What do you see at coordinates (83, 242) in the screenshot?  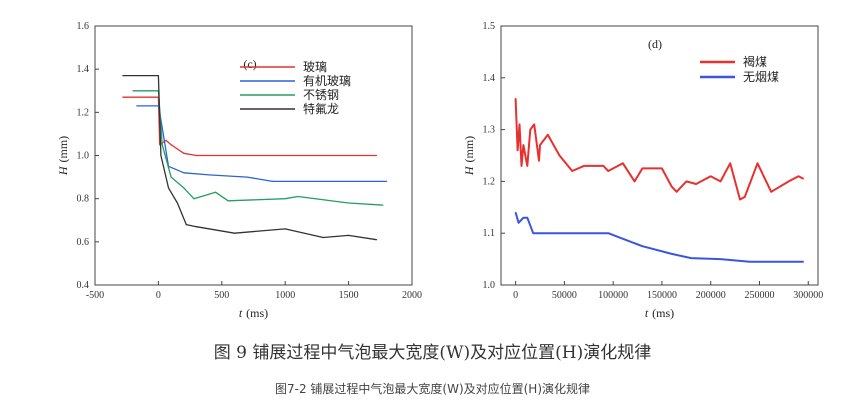 I see `y-tick-label: 0.6` at bounding box center [83, 242].